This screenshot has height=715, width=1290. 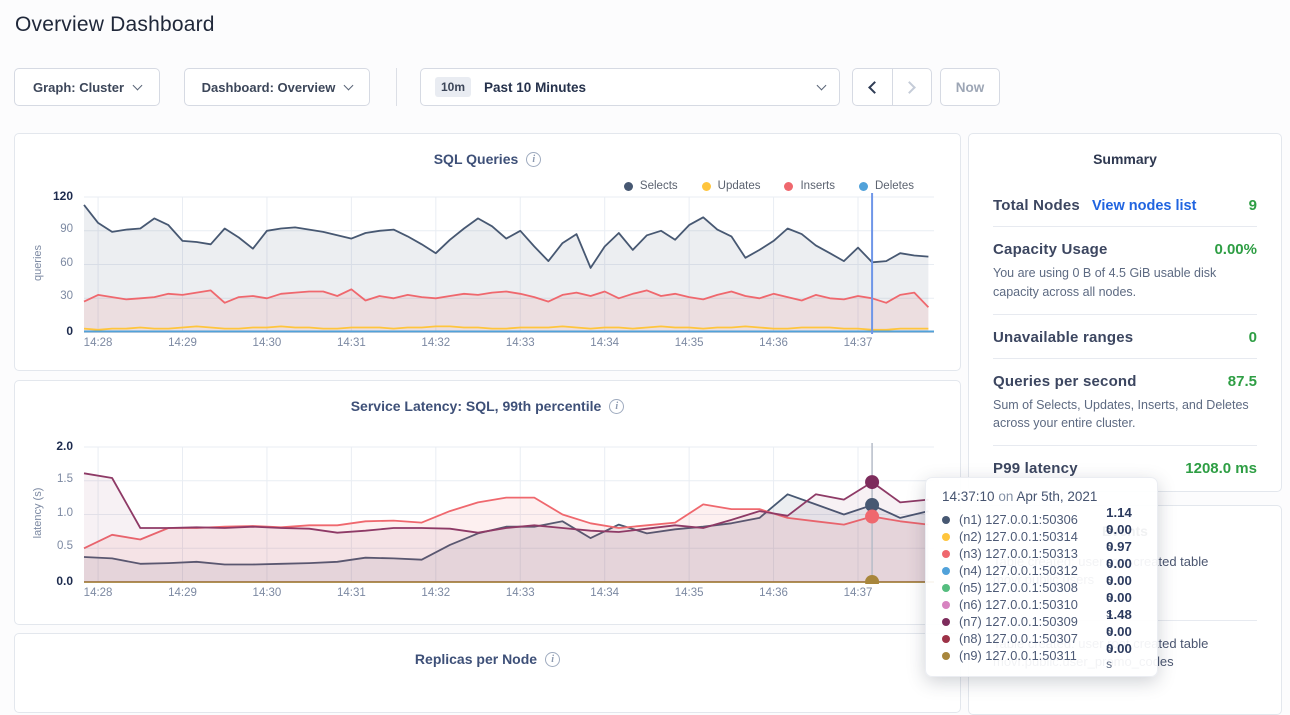 I want to click on tooltip-row: (n1) 127.0.0.1:50306 1.14 s, so click(x=1041, y=520).